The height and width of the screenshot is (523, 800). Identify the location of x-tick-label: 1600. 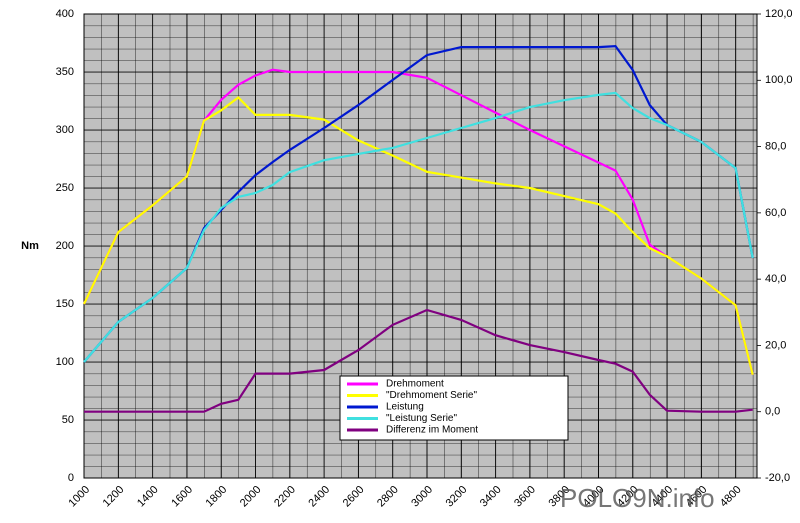
(182, 497).